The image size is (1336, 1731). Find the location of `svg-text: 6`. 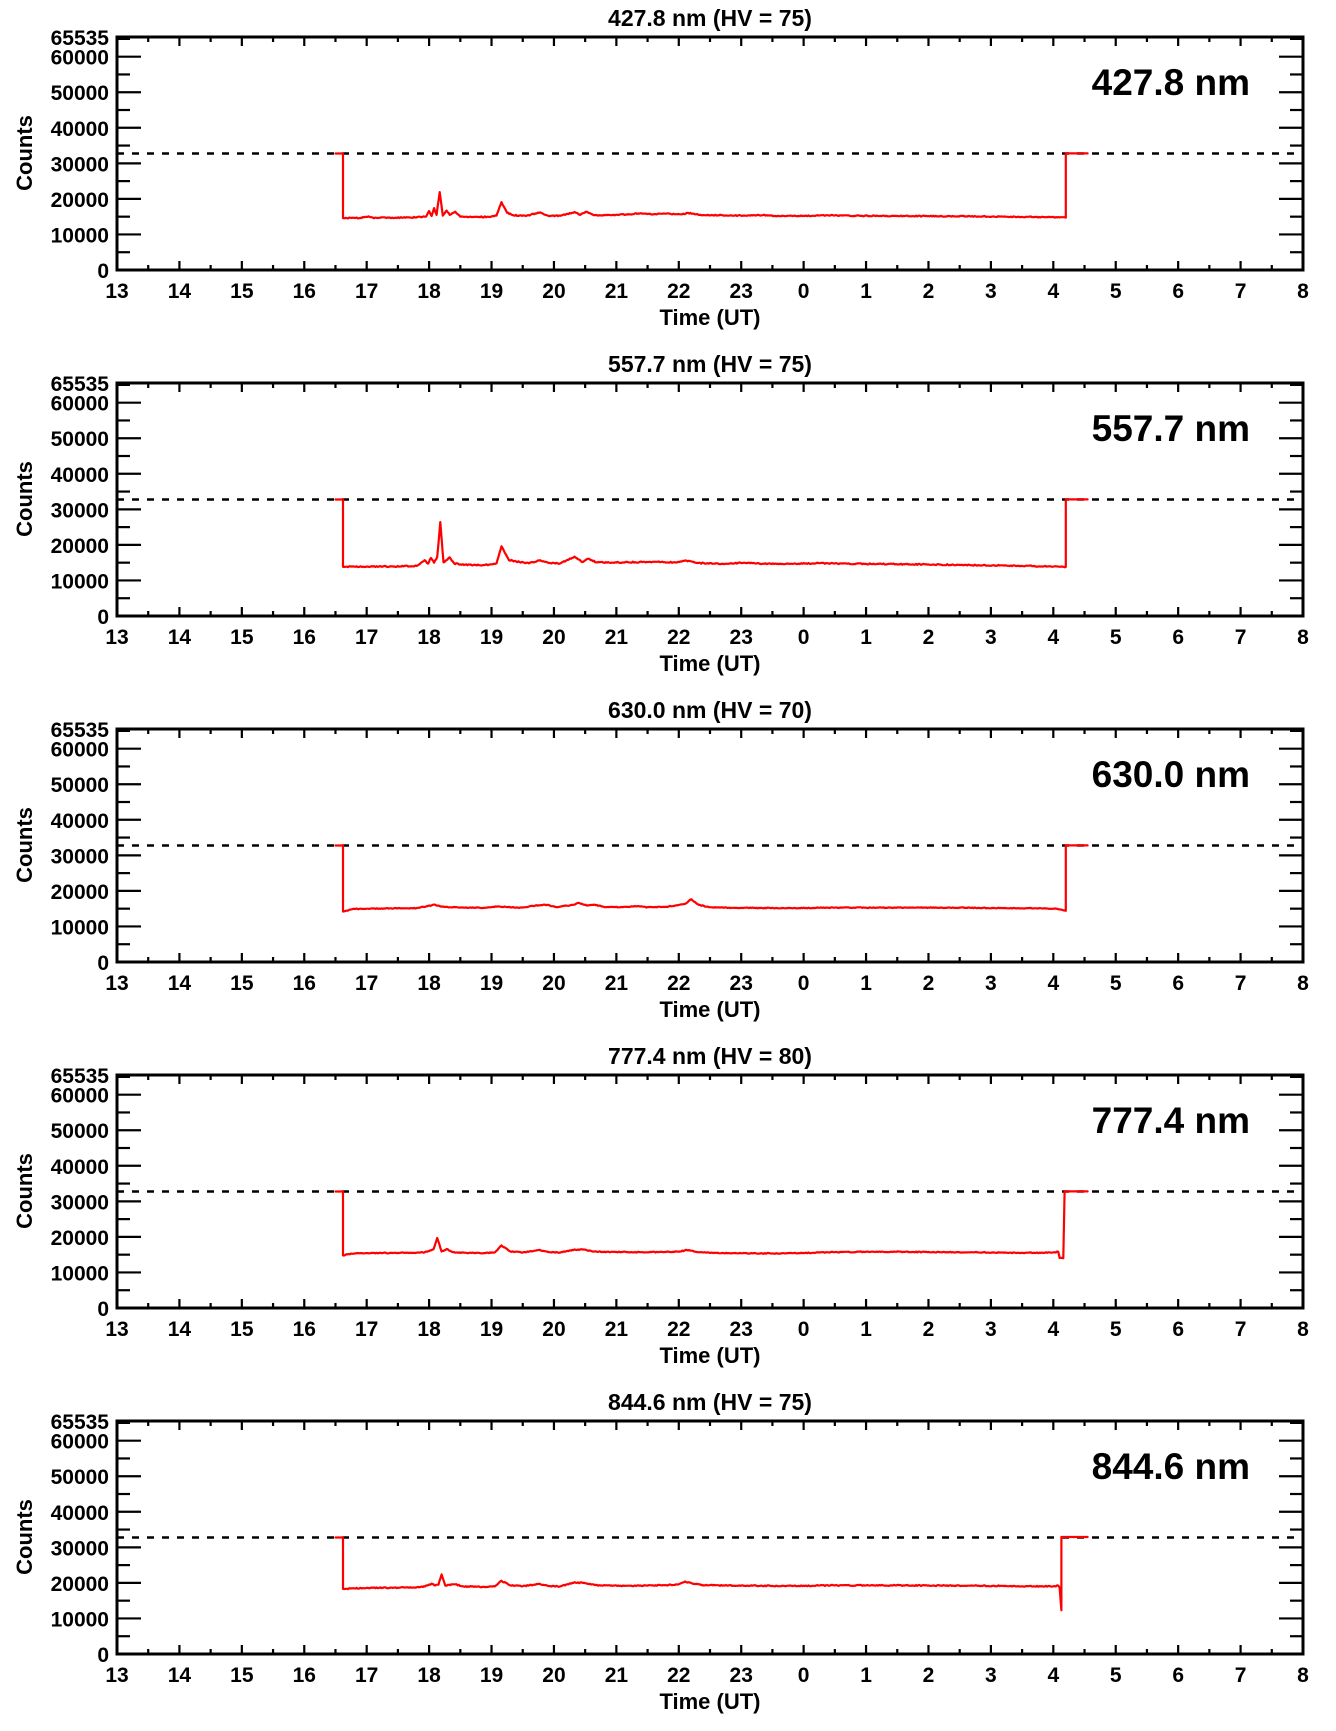

svg-text: 6 is located at coordinates (1178, 1675).